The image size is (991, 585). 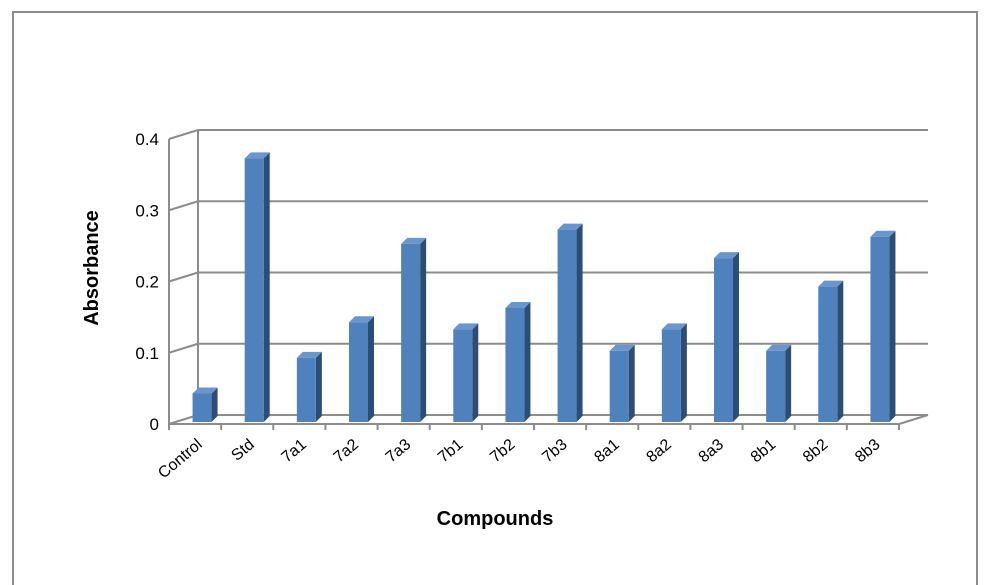 I want to click on y-tick-labels: 0 0.1 0.2 0.3 0.4, so click(x=147, y=282).